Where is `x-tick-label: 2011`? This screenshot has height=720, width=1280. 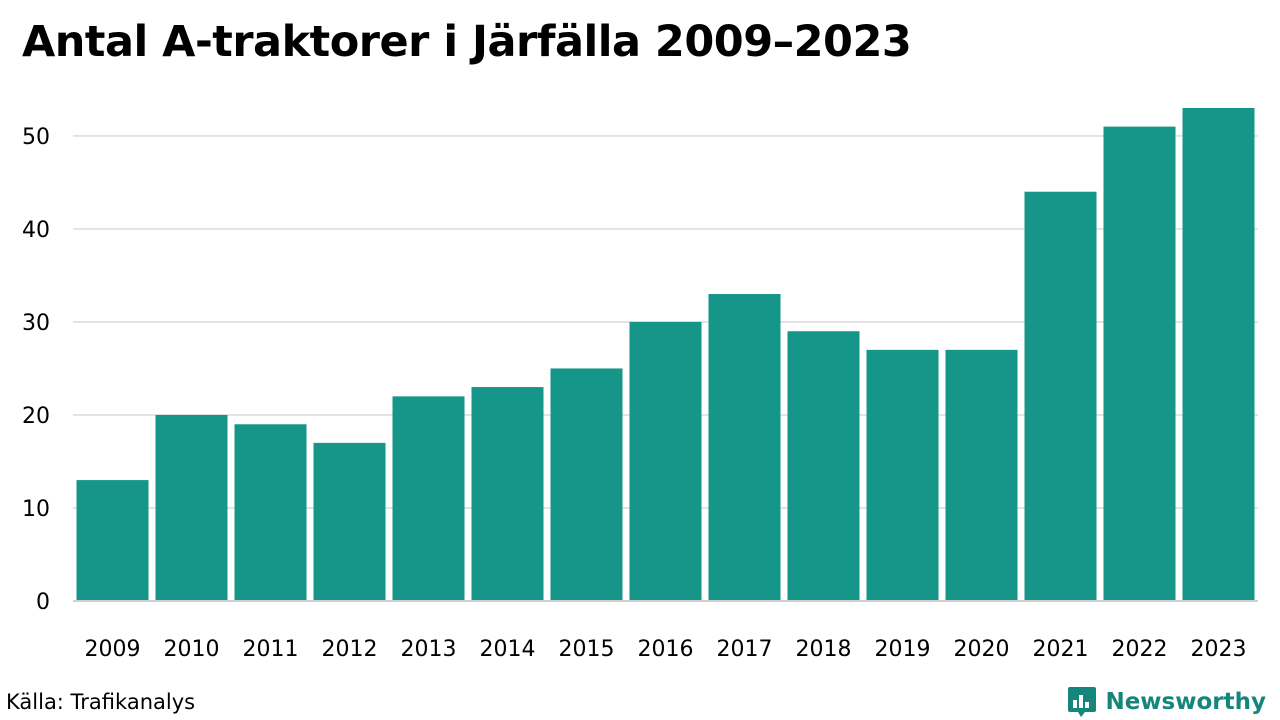
x-tick-label: 2011 is located at coordinates (271, 649).